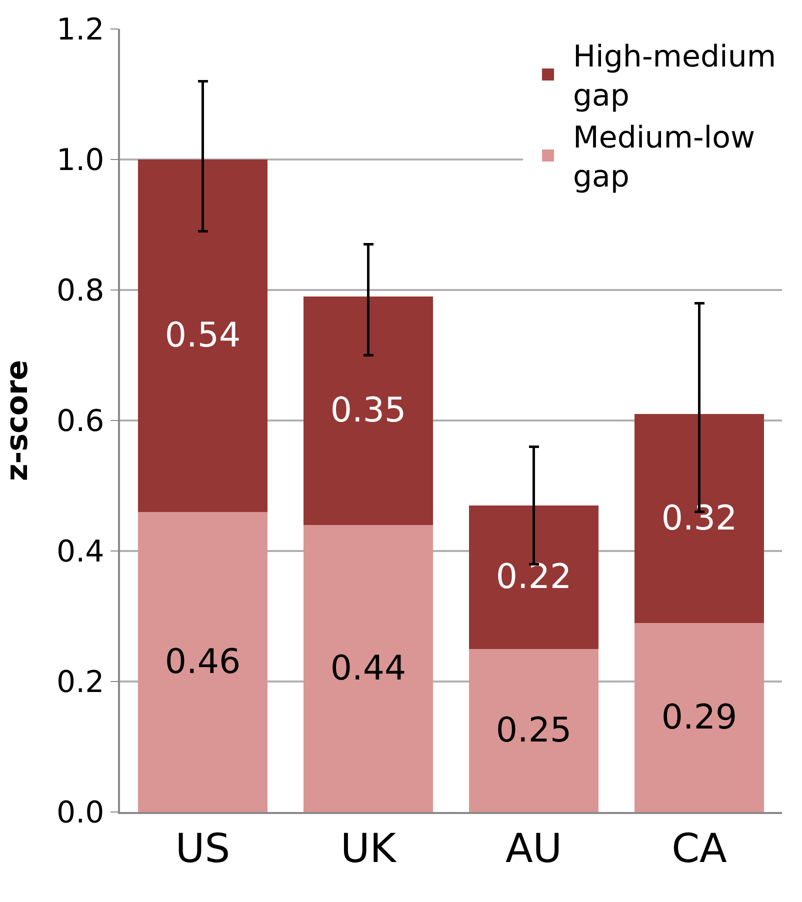  What do you see at coordinates (80, 30) in the screenshot?
I see `y-tick-label: 1.2` at bounding box center [80, 30].